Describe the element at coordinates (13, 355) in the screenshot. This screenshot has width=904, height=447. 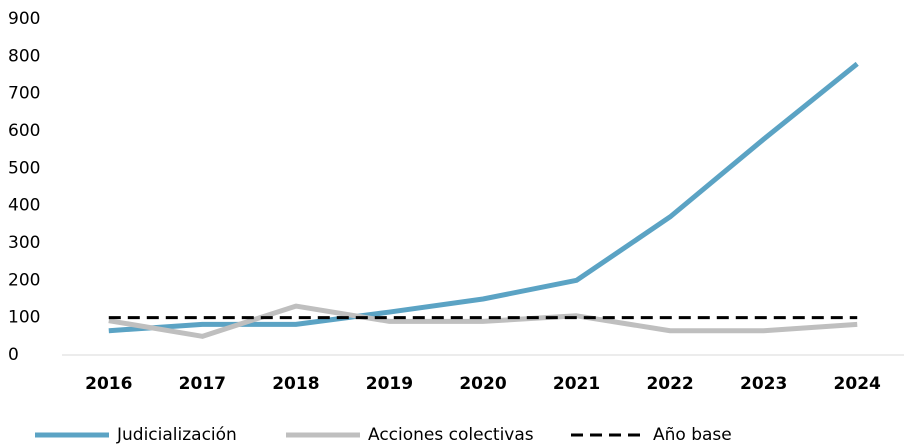
I see `y-tick-label: 0` at that location.